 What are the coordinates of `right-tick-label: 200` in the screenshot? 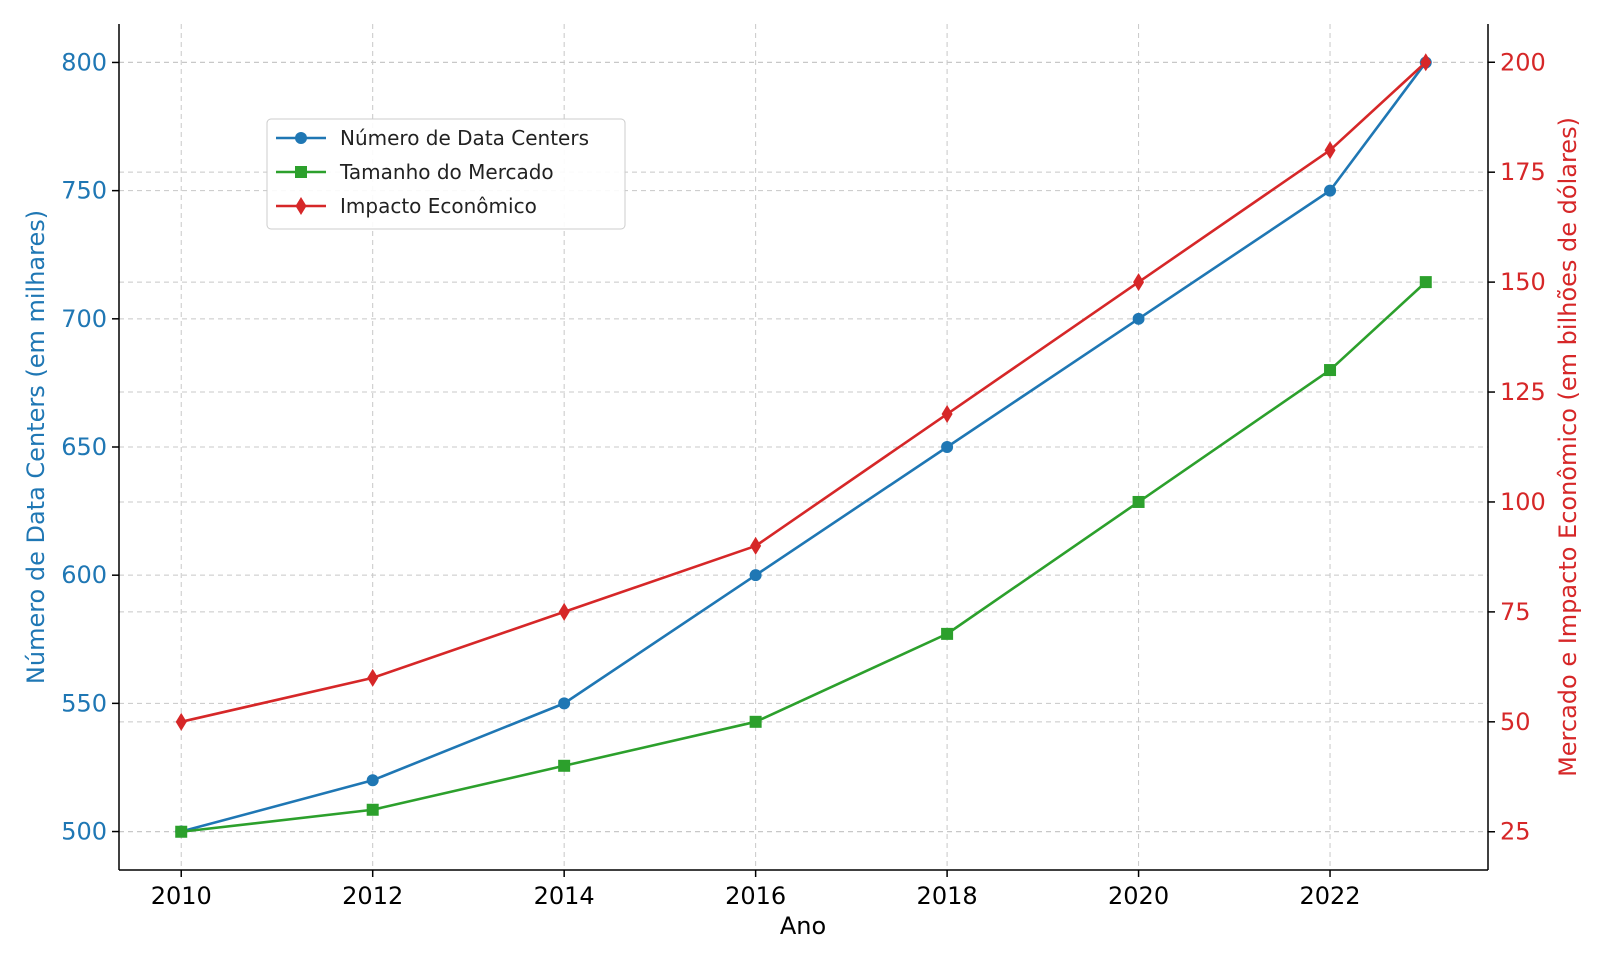 It's located at (1523, 62).